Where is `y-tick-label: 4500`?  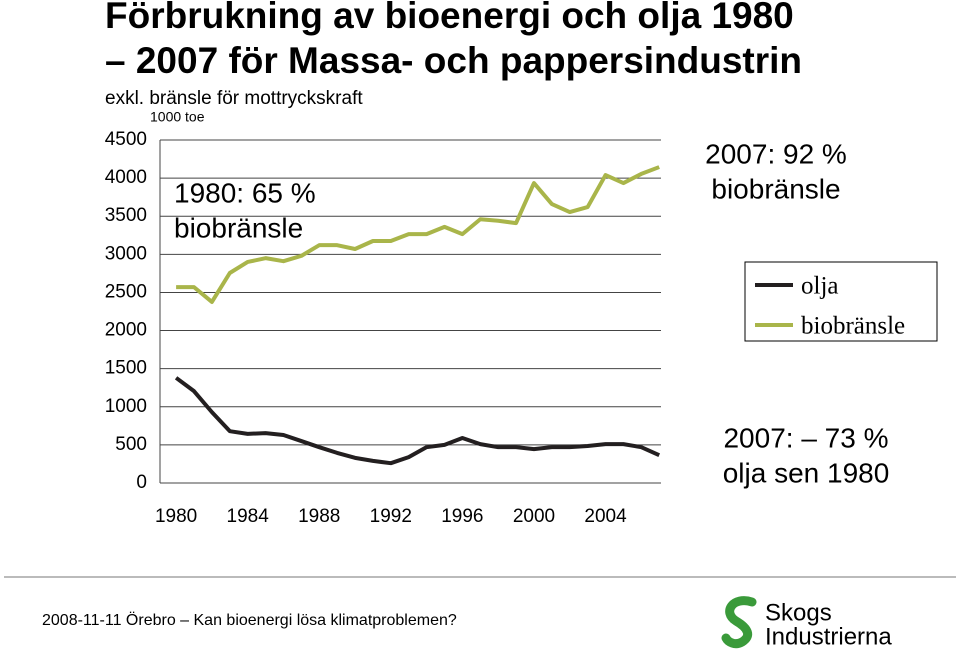 y-tick-label: 4500 is located at coordinates (126, 139).